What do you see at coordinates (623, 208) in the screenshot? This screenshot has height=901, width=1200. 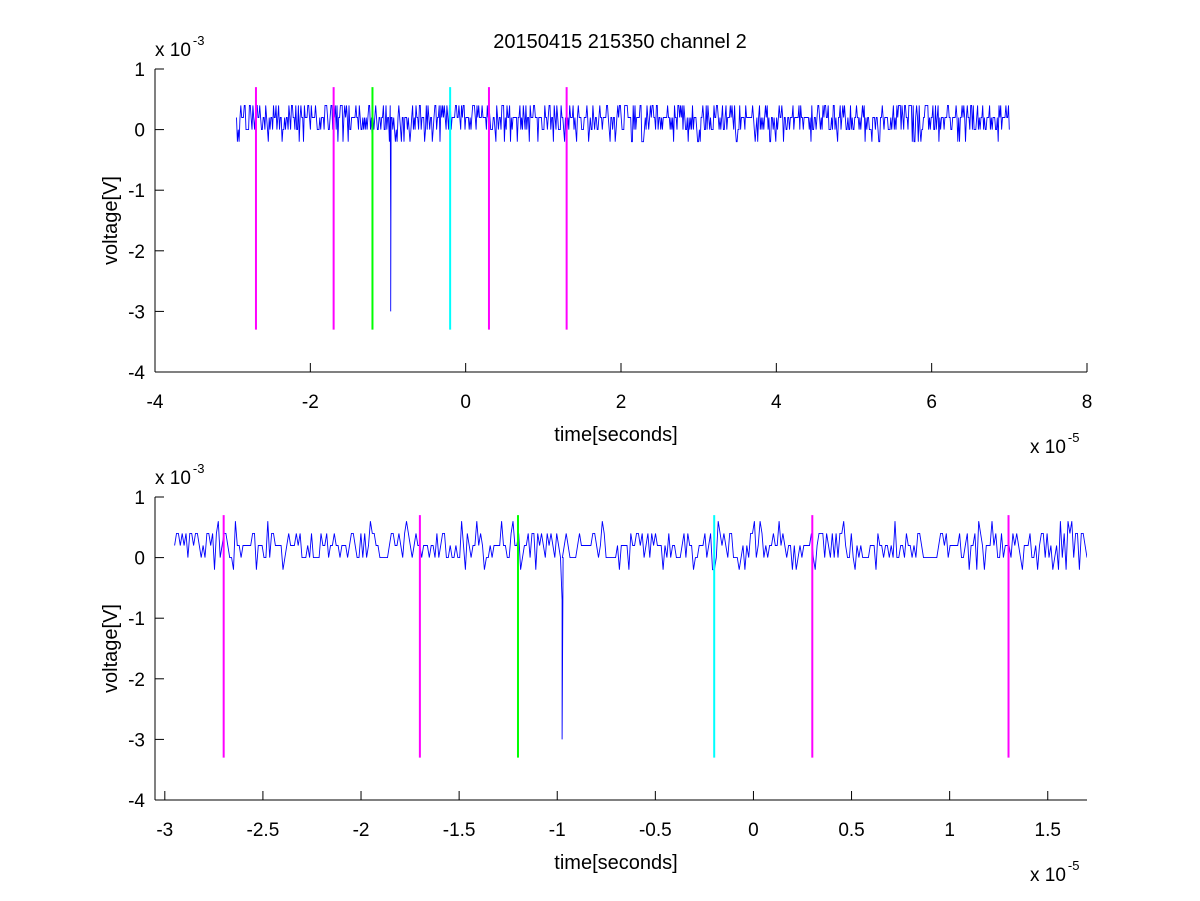 I see `signal-trace` at bounding box center [623, 208].